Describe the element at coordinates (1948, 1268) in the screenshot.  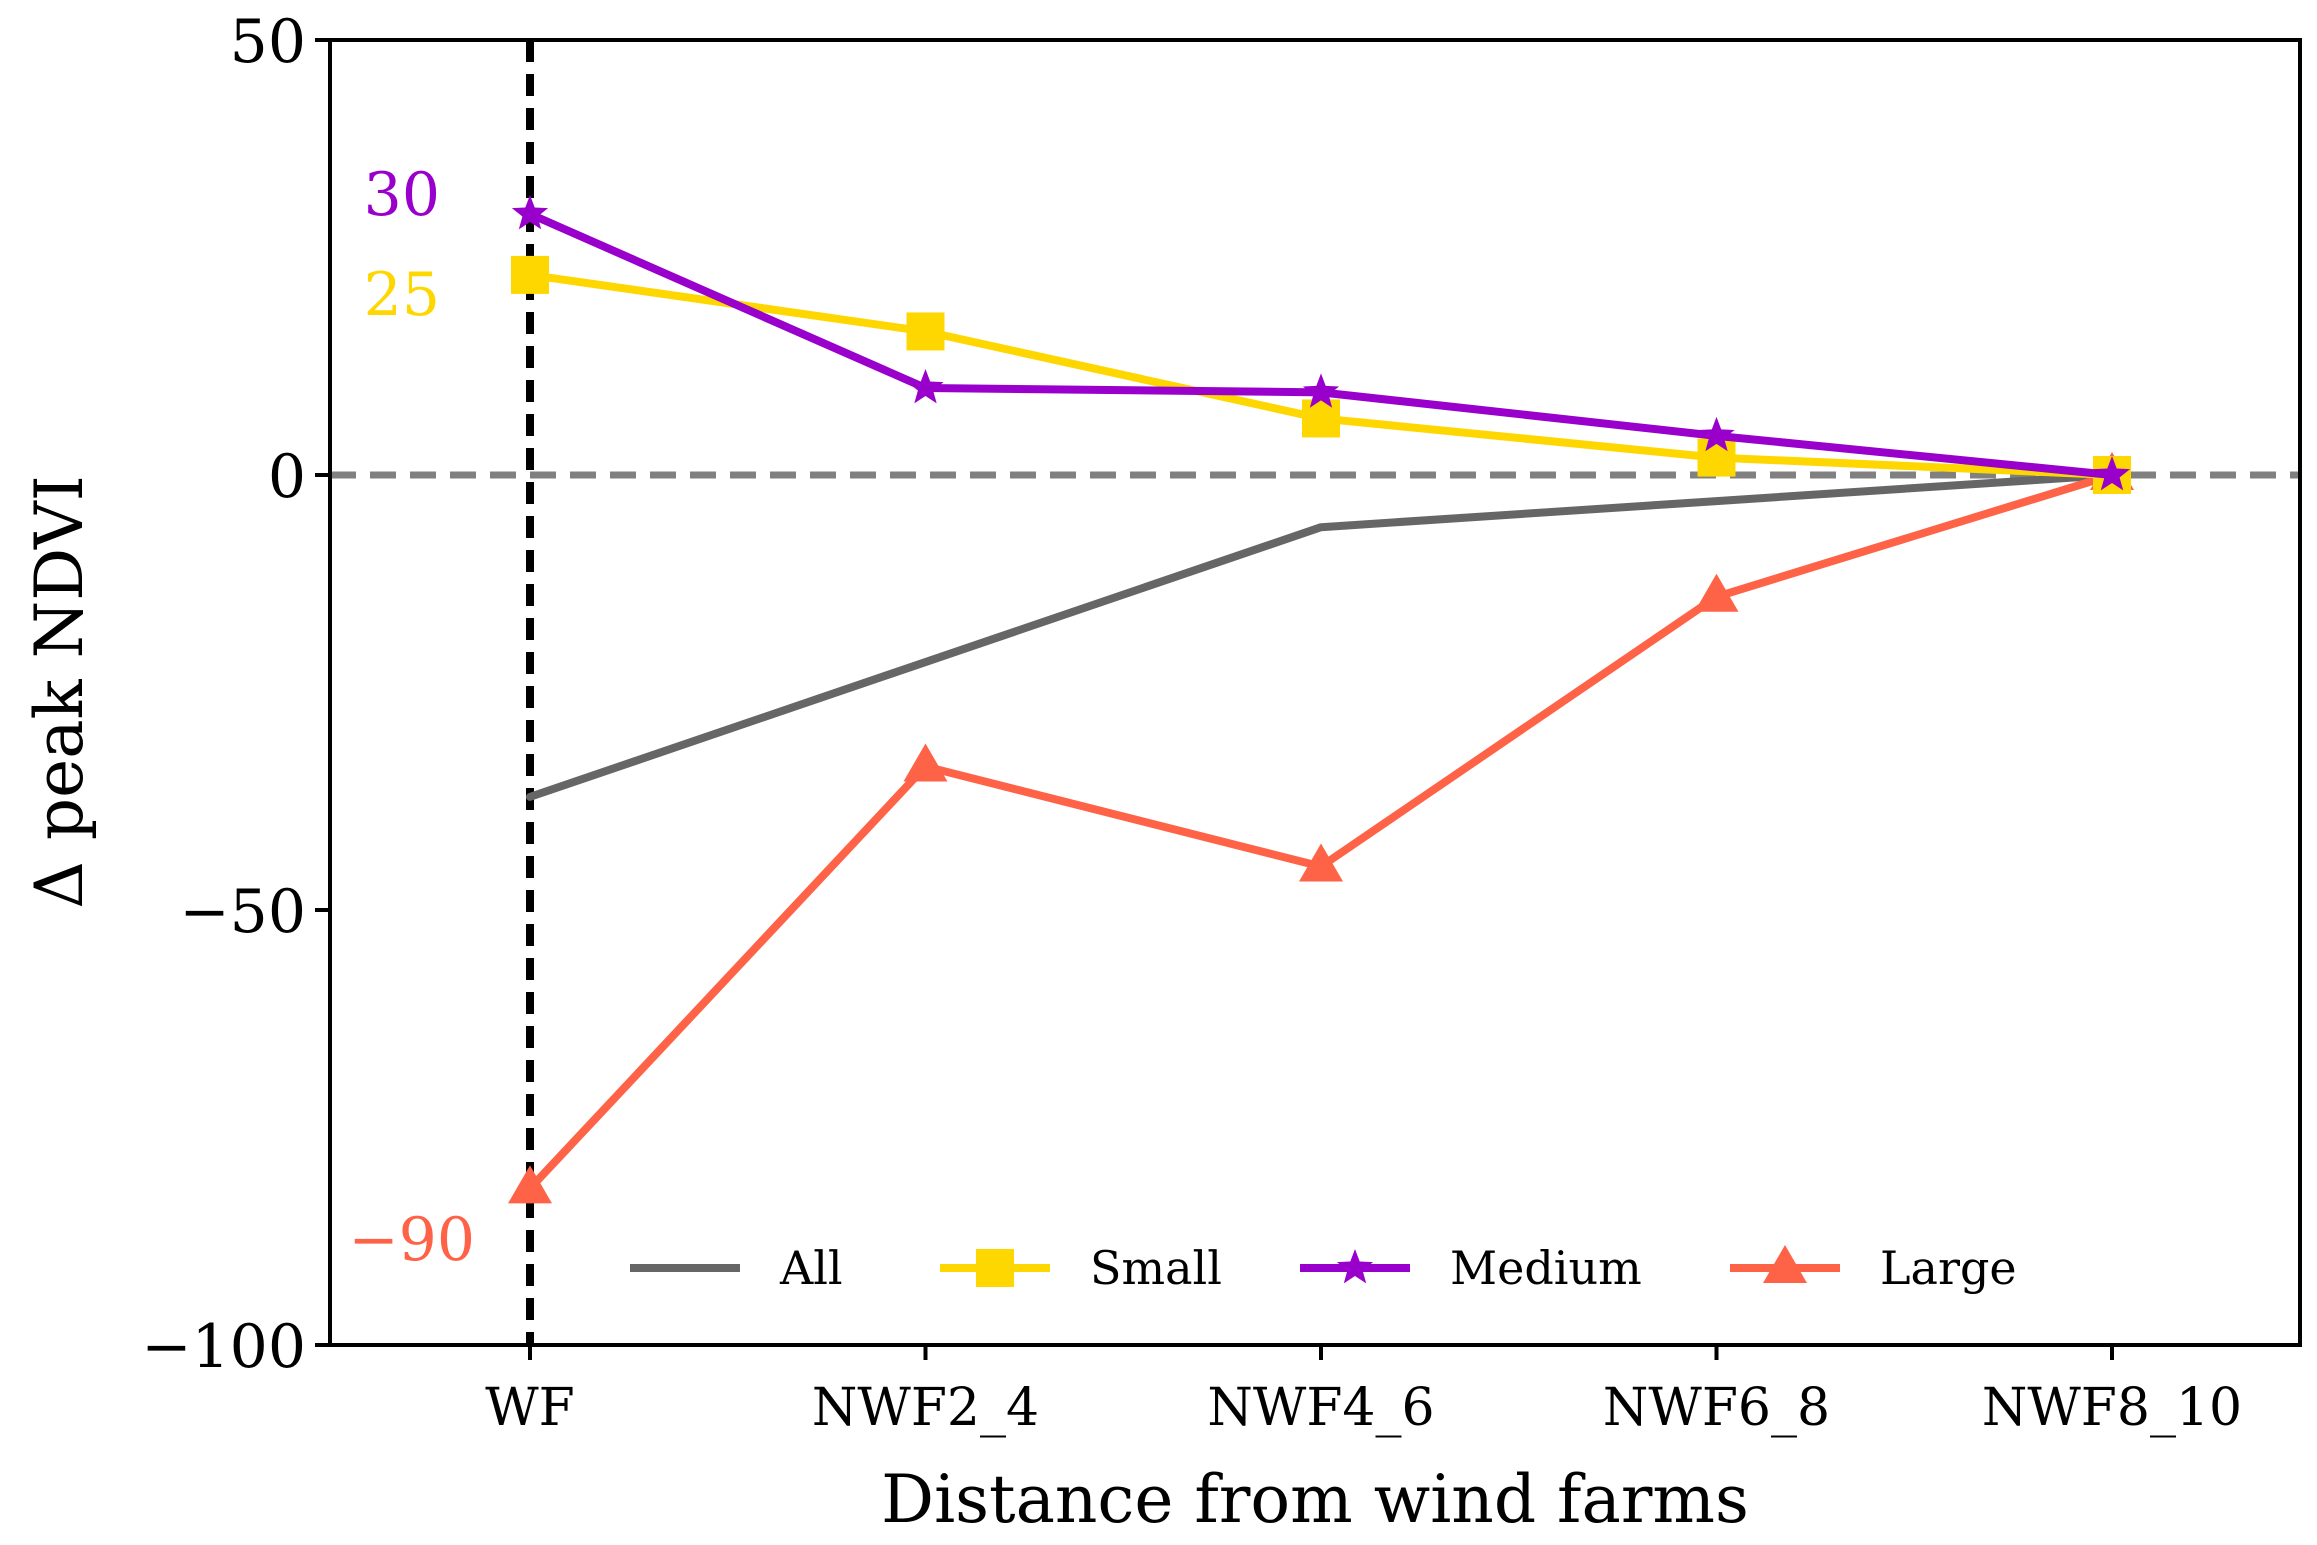
I see `legend-label-large: Large` at that location.